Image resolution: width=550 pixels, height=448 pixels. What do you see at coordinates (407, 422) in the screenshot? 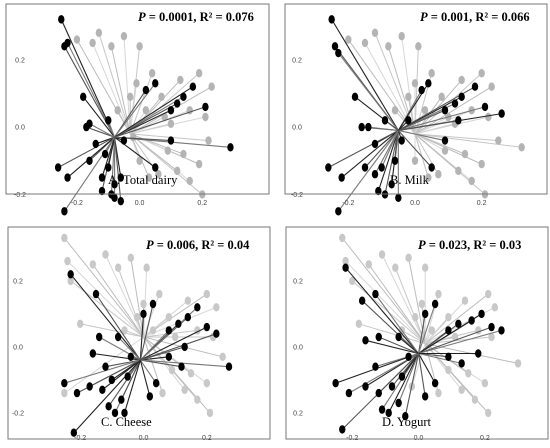
I see `panel-caption: D. Yogurt` at bounding box center [407, 422].